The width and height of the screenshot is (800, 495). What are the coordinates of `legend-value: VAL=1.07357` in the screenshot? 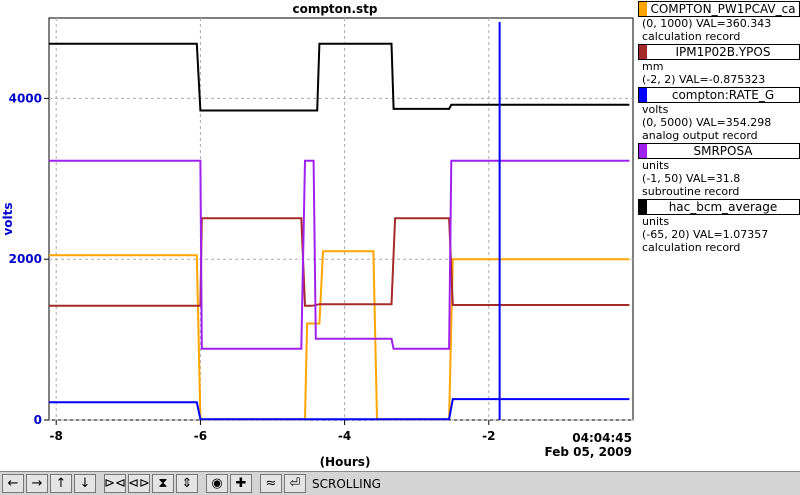 It's located at (731, 234).